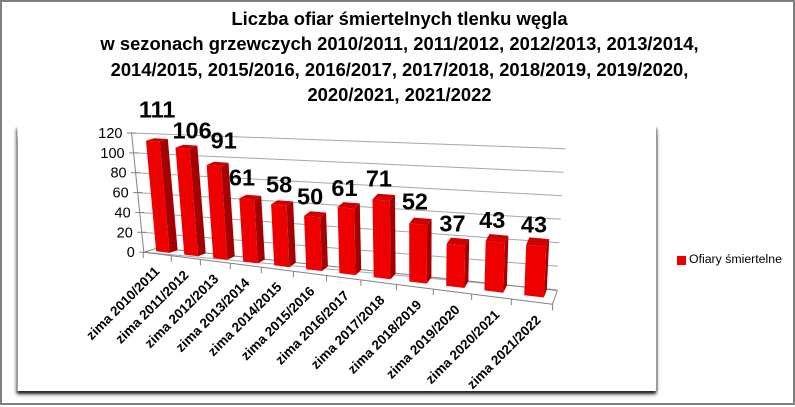 This screenshot has width=795, height=407. What do you see at coordinates (125, 233) in the screenshot?
I see `svg-text: 20` at bounding box center [125, 233].